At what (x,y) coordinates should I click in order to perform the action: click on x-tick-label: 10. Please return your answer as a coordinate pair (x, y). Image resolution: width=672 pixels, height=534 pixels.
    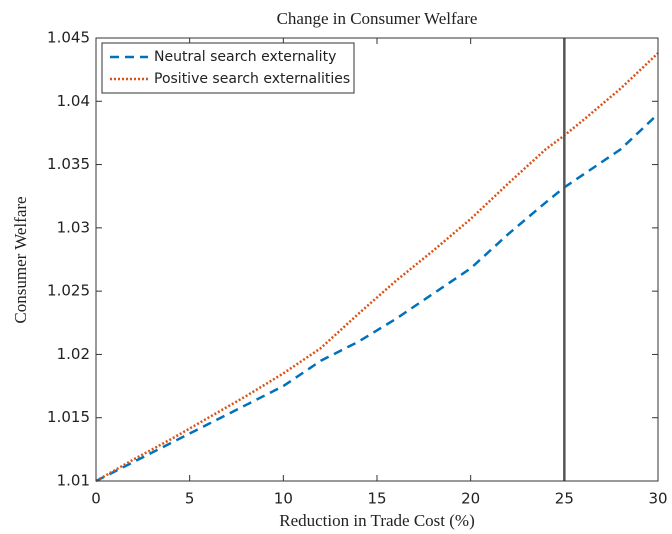
    Looking at the image, I should click on (283, 499).